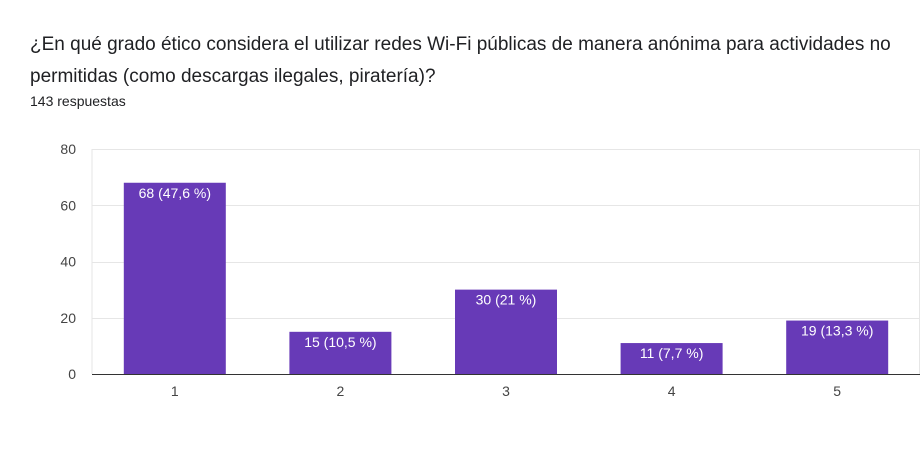 The image size is (921, 468). I want to click on y-tick-label: 40, so click(68, 262).